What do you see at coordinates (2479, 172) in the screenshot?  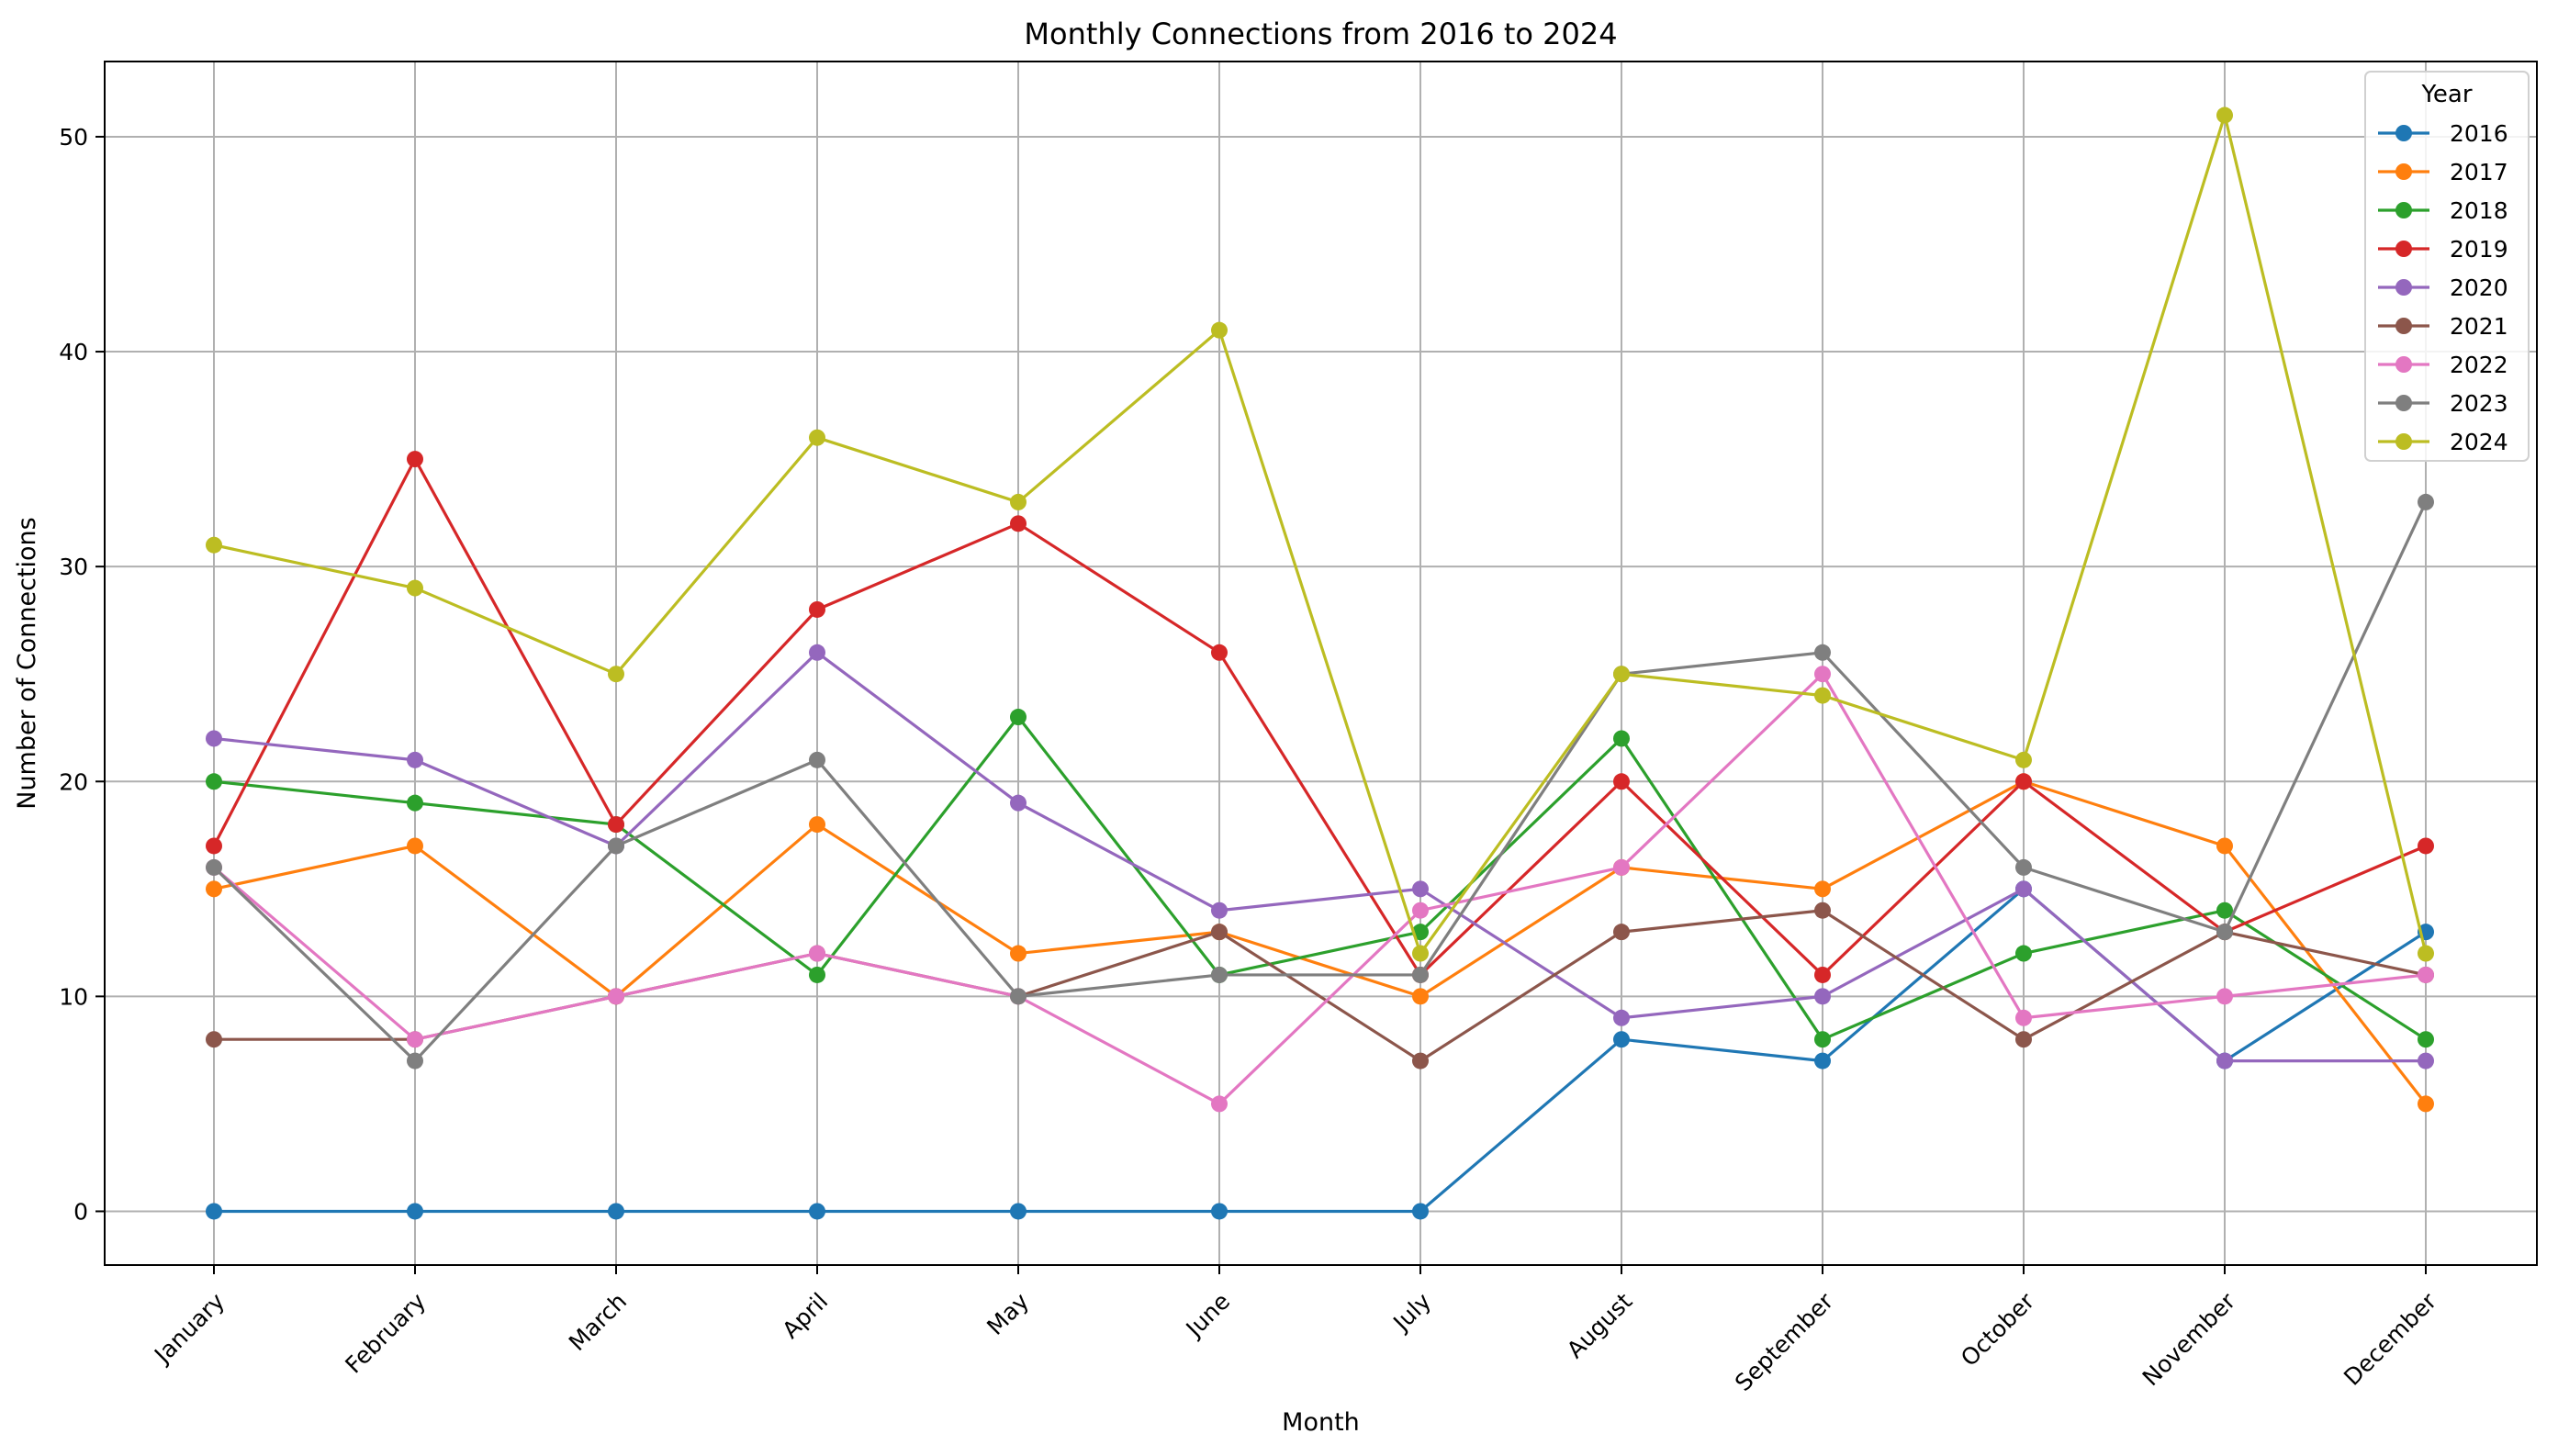 I see `legend-label: 2017` at bounding box center [2479, 172].